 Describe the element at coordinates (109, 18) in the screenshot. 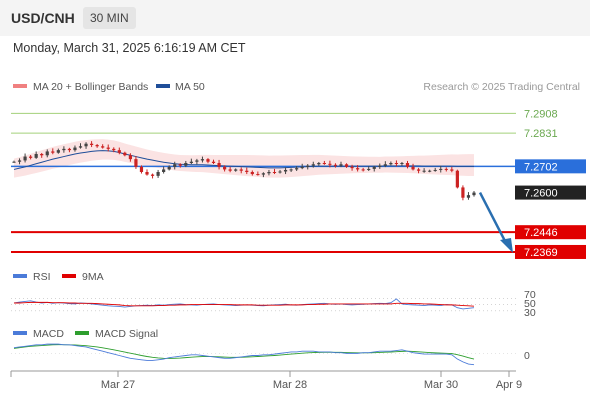

I see `timeframe-button: 30 MIN` at that location.